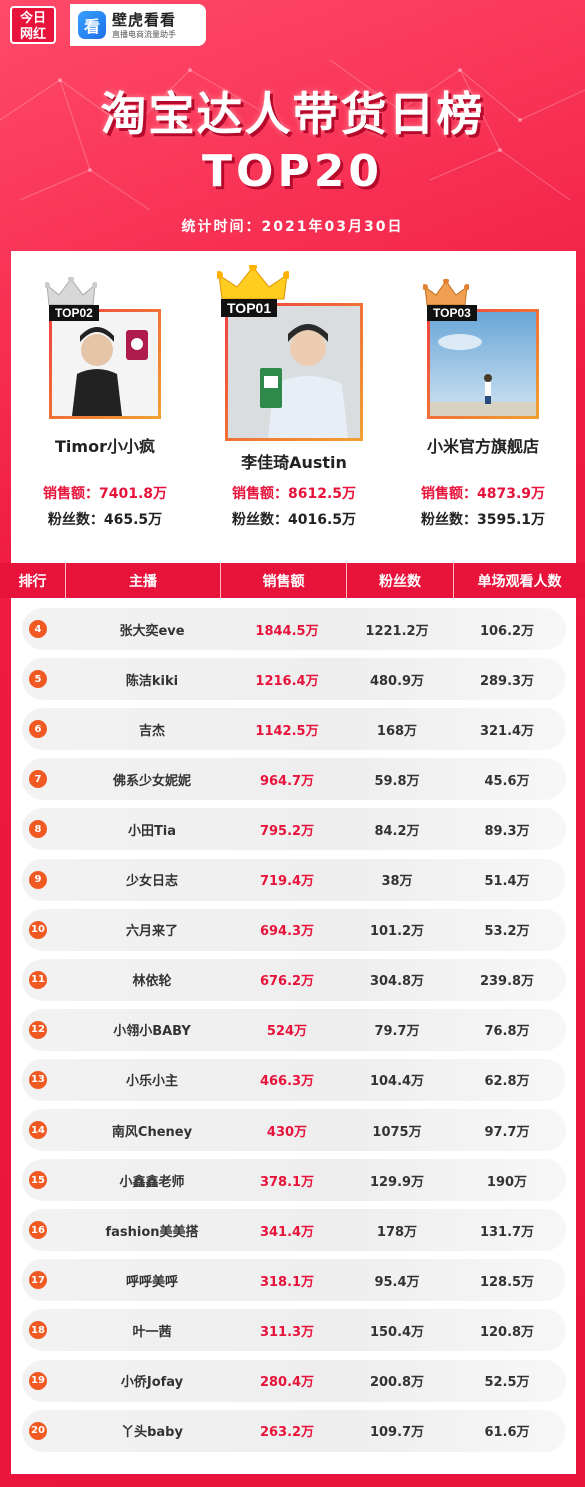  I want to click on jinriwanghong-logo: 今日 网红, so click(33, 25).